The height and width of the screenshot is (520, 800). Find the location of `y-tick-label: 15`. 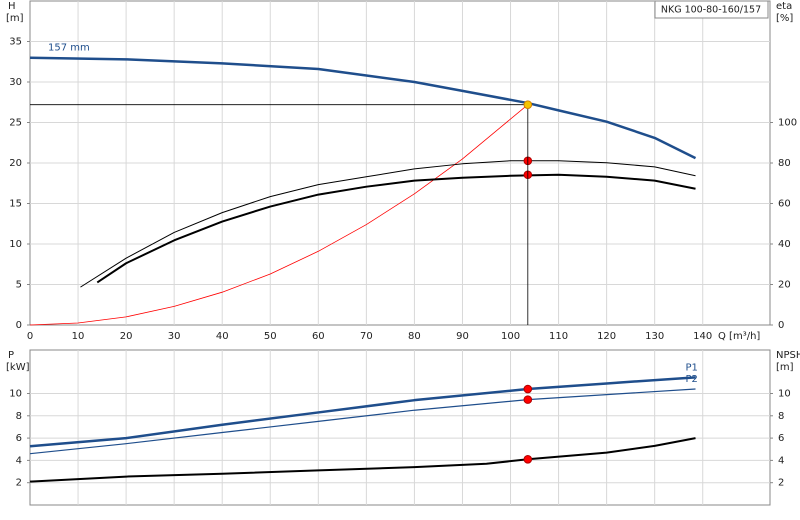

y-tick-label: 15 is located at coordinates (15, 204).